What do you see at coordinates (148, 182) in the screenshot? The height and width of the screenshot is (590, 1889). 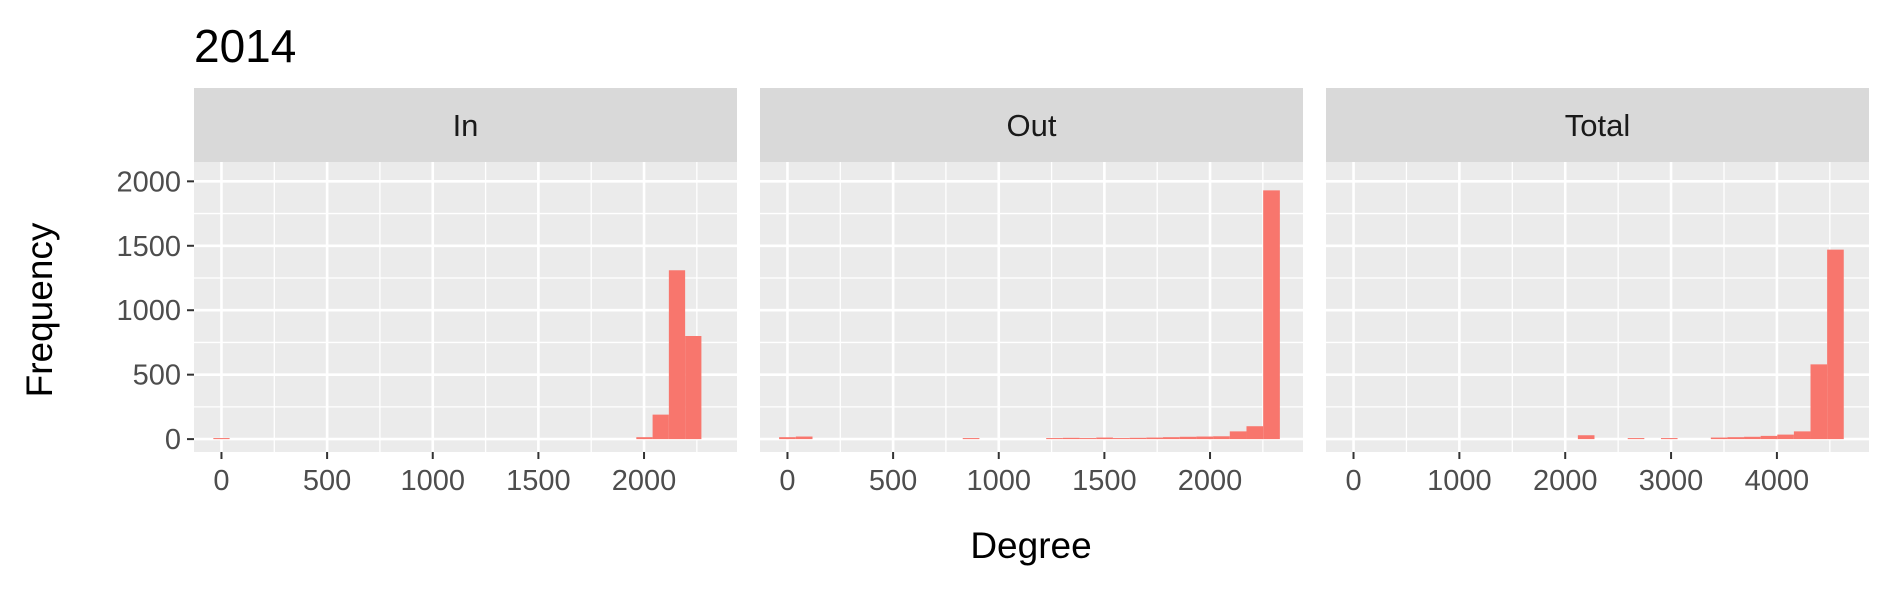 I see `y-tick-label: 2000` at bounding box center [148, 182].